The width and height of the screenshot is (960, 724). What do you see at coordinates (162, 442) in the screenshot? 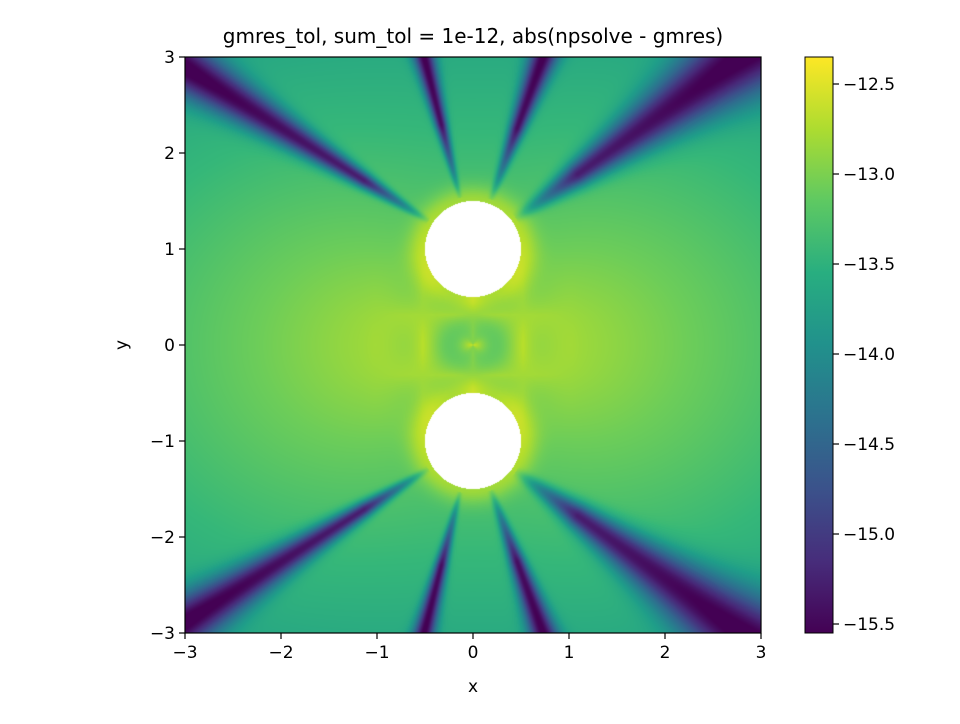
I see `y-tick-label: −1` at bounding box center [162, 442].